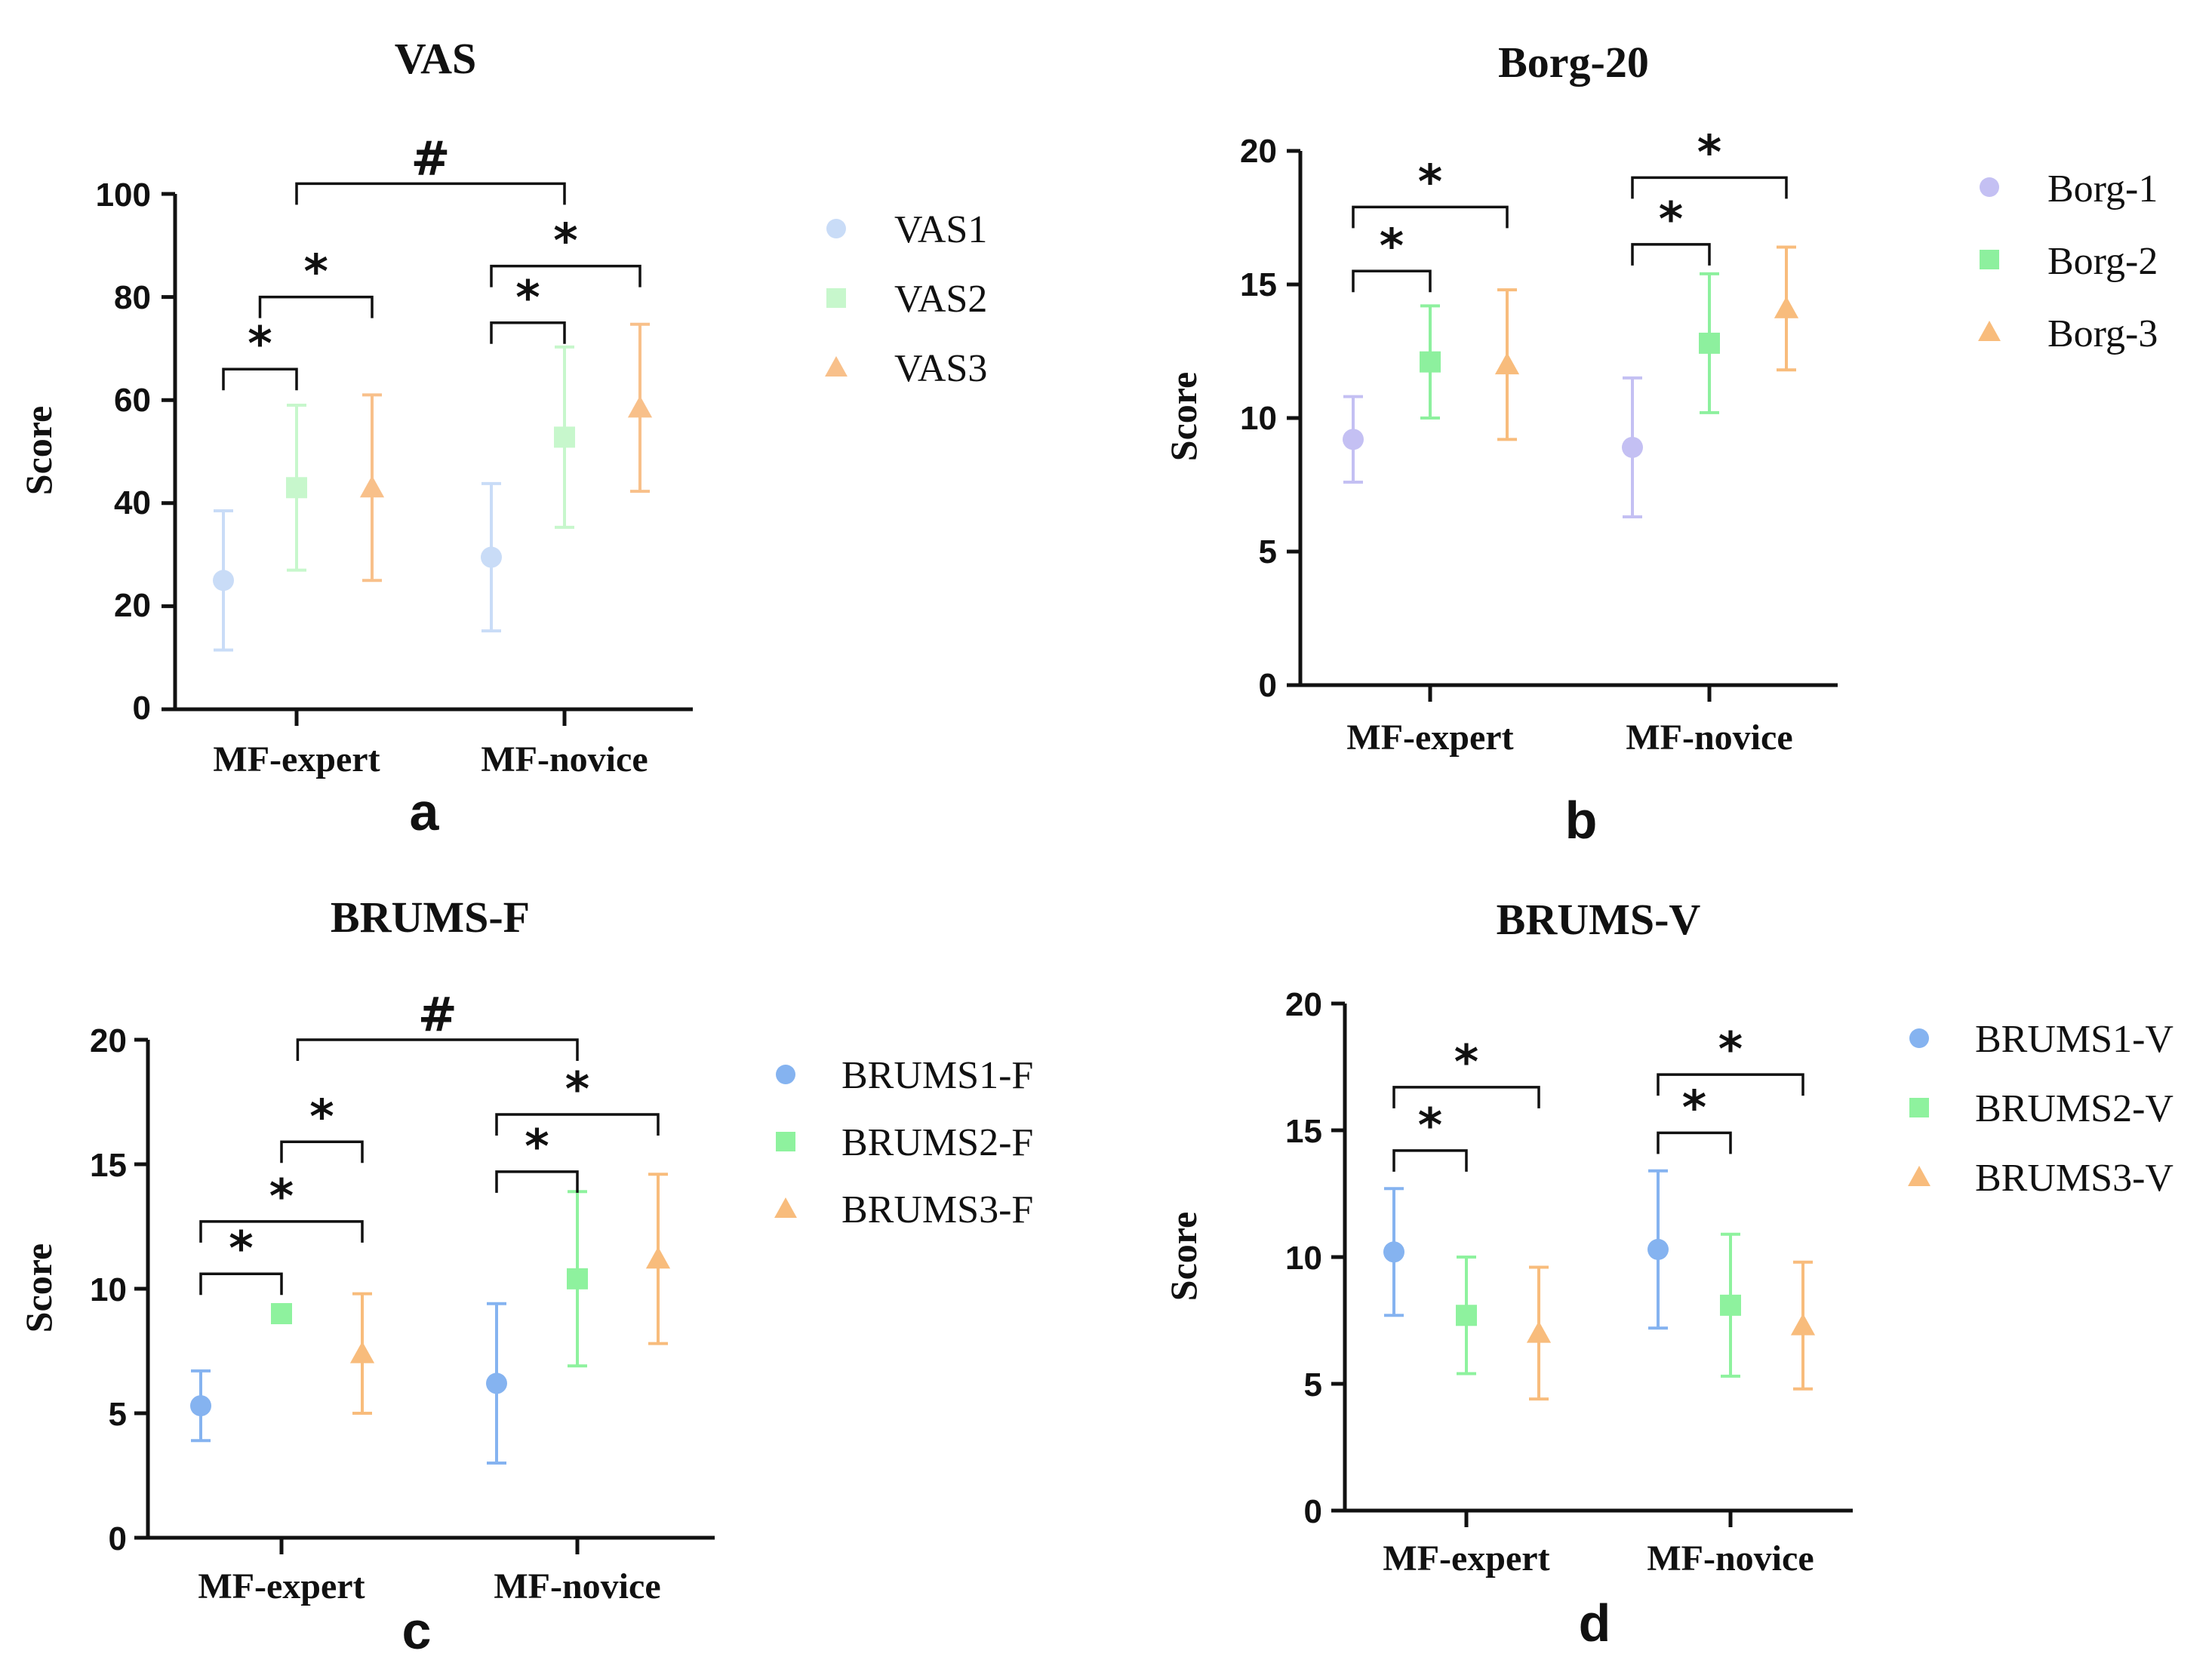  Describe the element at coordinates (132, 503) in the screenshot. I see `y-tick-label: 40` at that location.